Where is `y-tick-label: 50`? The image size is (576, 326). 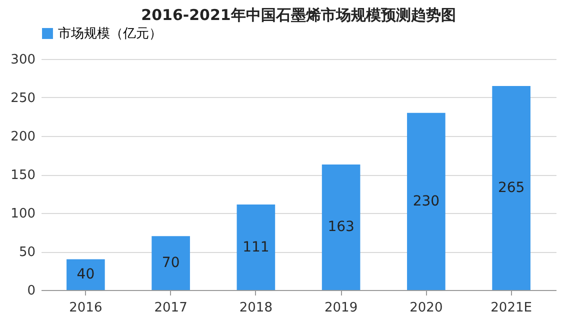 y-tick-label: 50 is located at coordinates (27, 252).